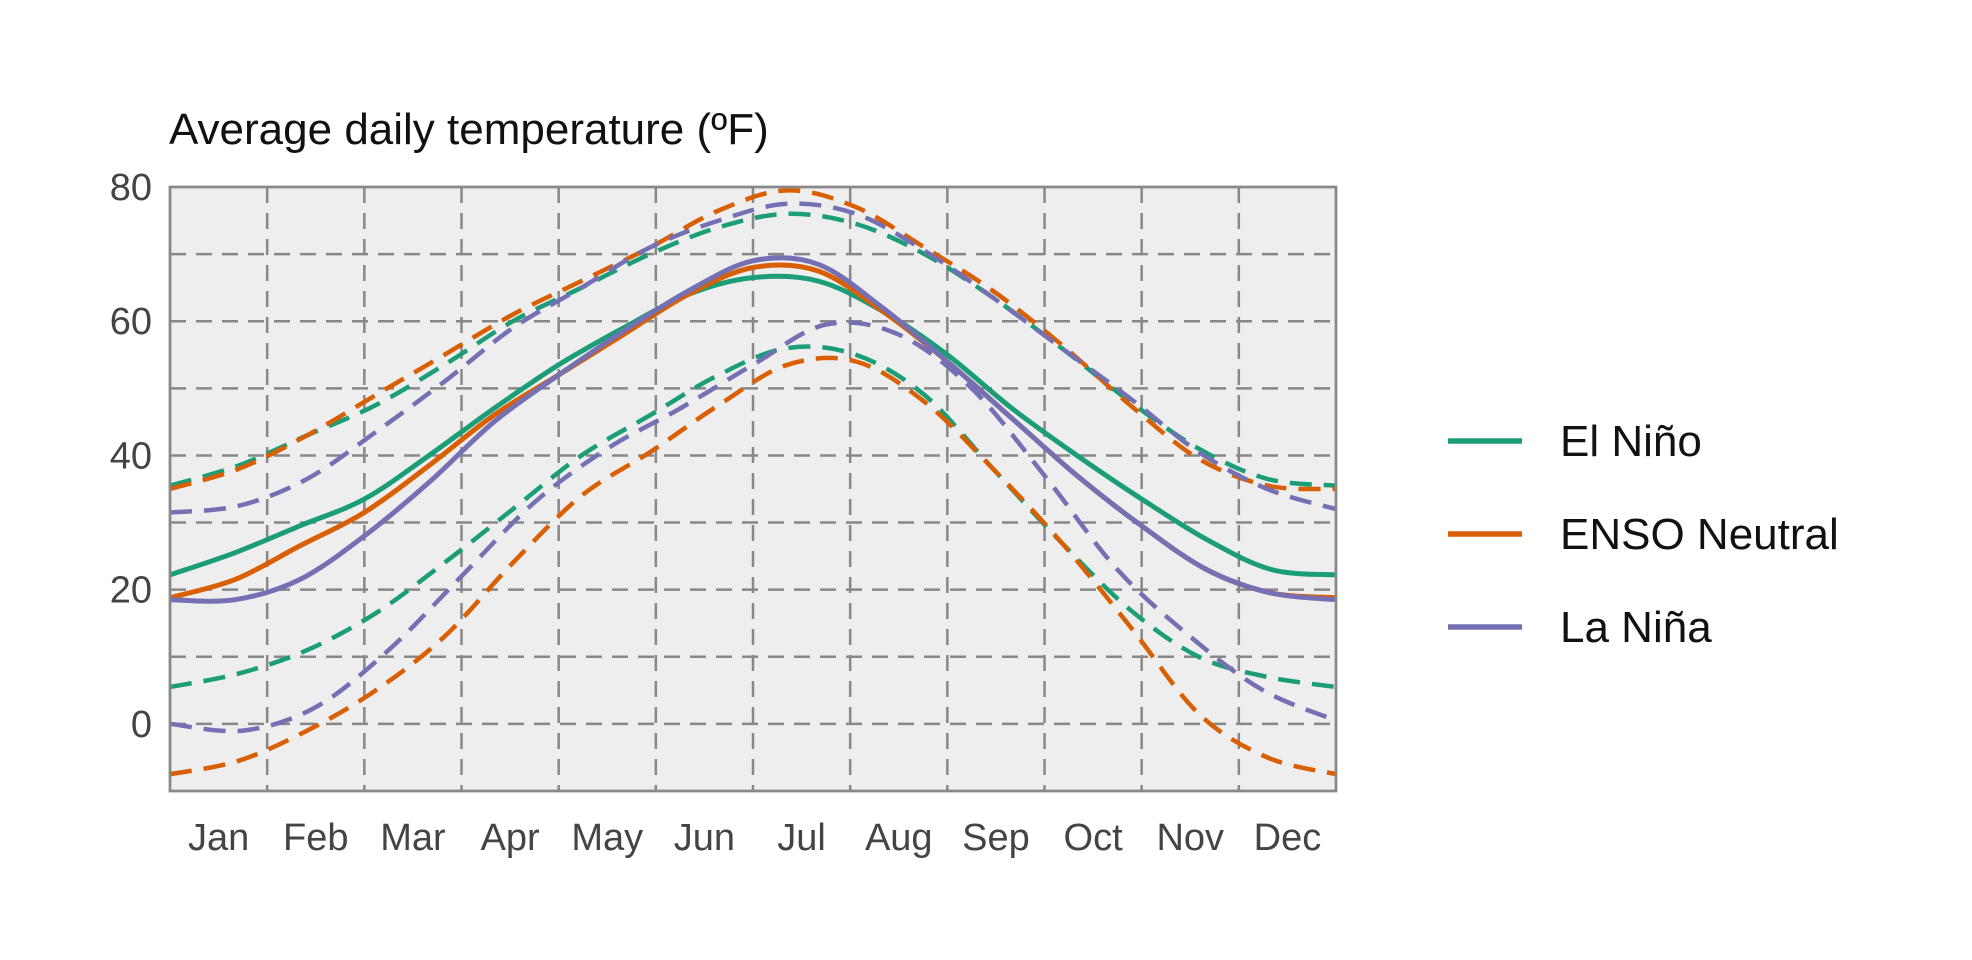  What do you see at coordinates (1094, 838) in the screenshot?
I see `x-tick-label: Oct` at bounding box center [1094, 838].